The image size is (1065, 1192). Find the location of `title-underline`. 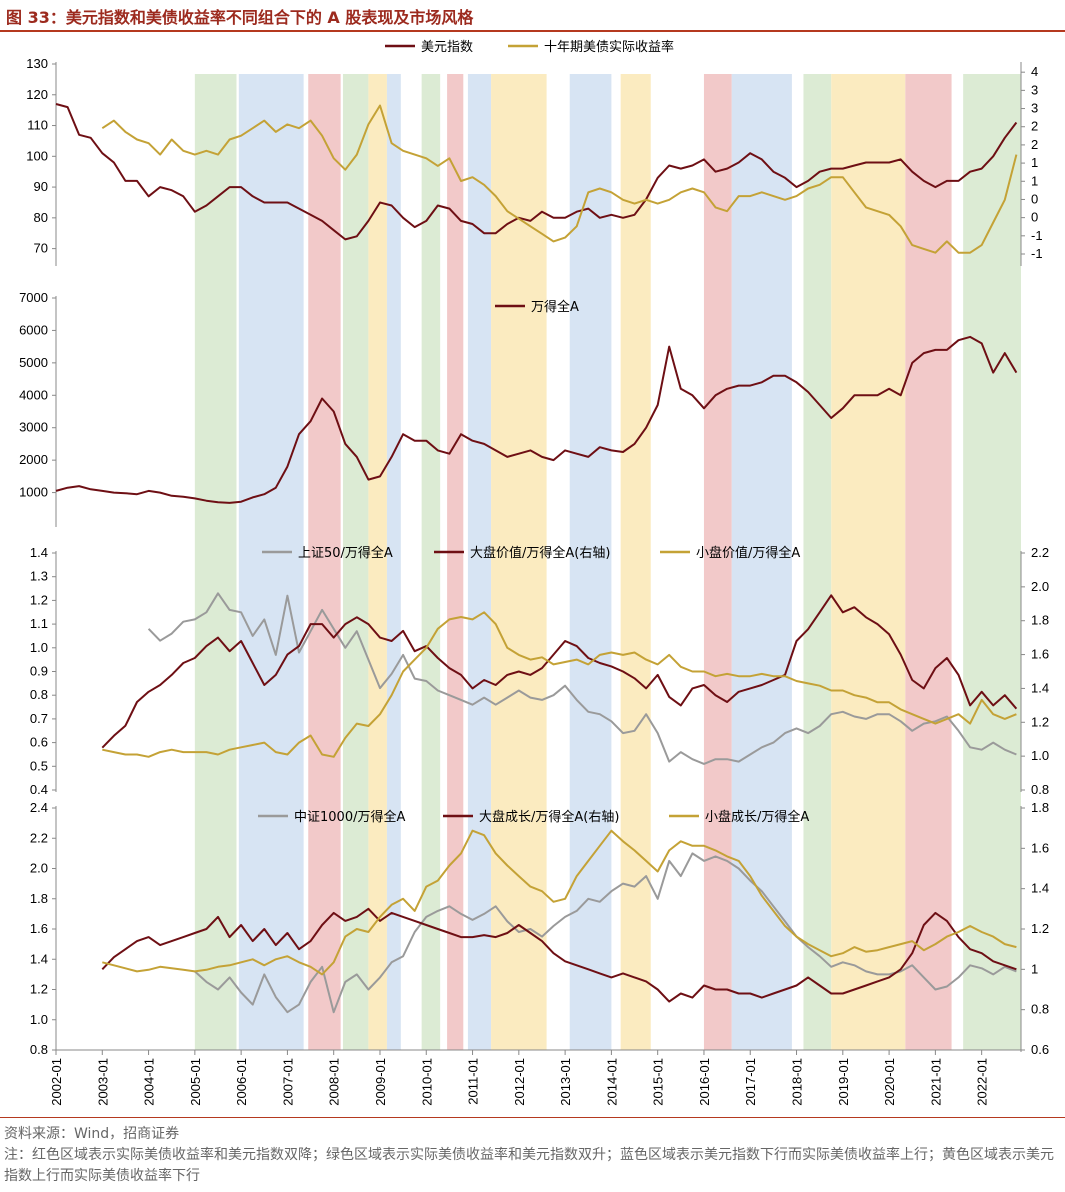

title-underline is located at coordinates (532, 31).